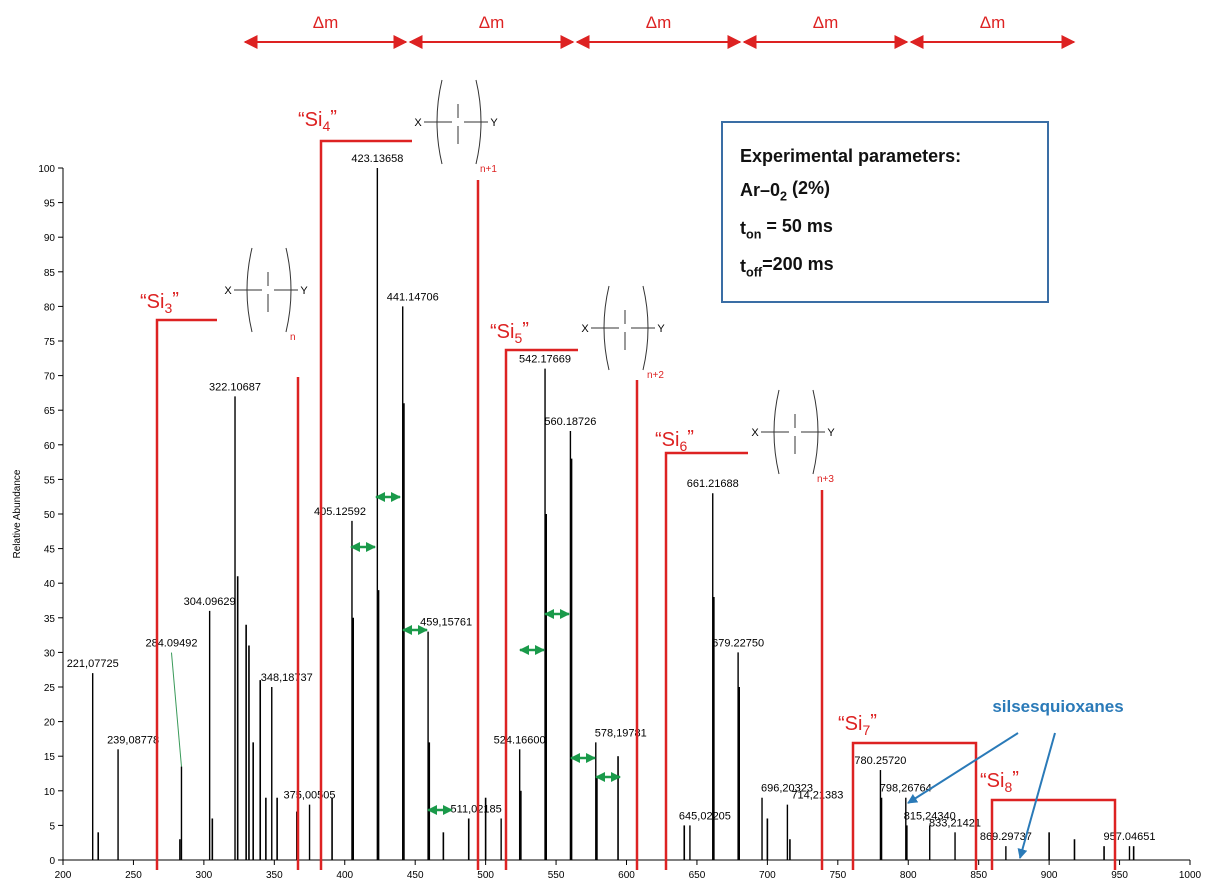 The width and height of the screenshot is (1208, 888). I want to click on x-tick-label: 650, so click(697, 875).